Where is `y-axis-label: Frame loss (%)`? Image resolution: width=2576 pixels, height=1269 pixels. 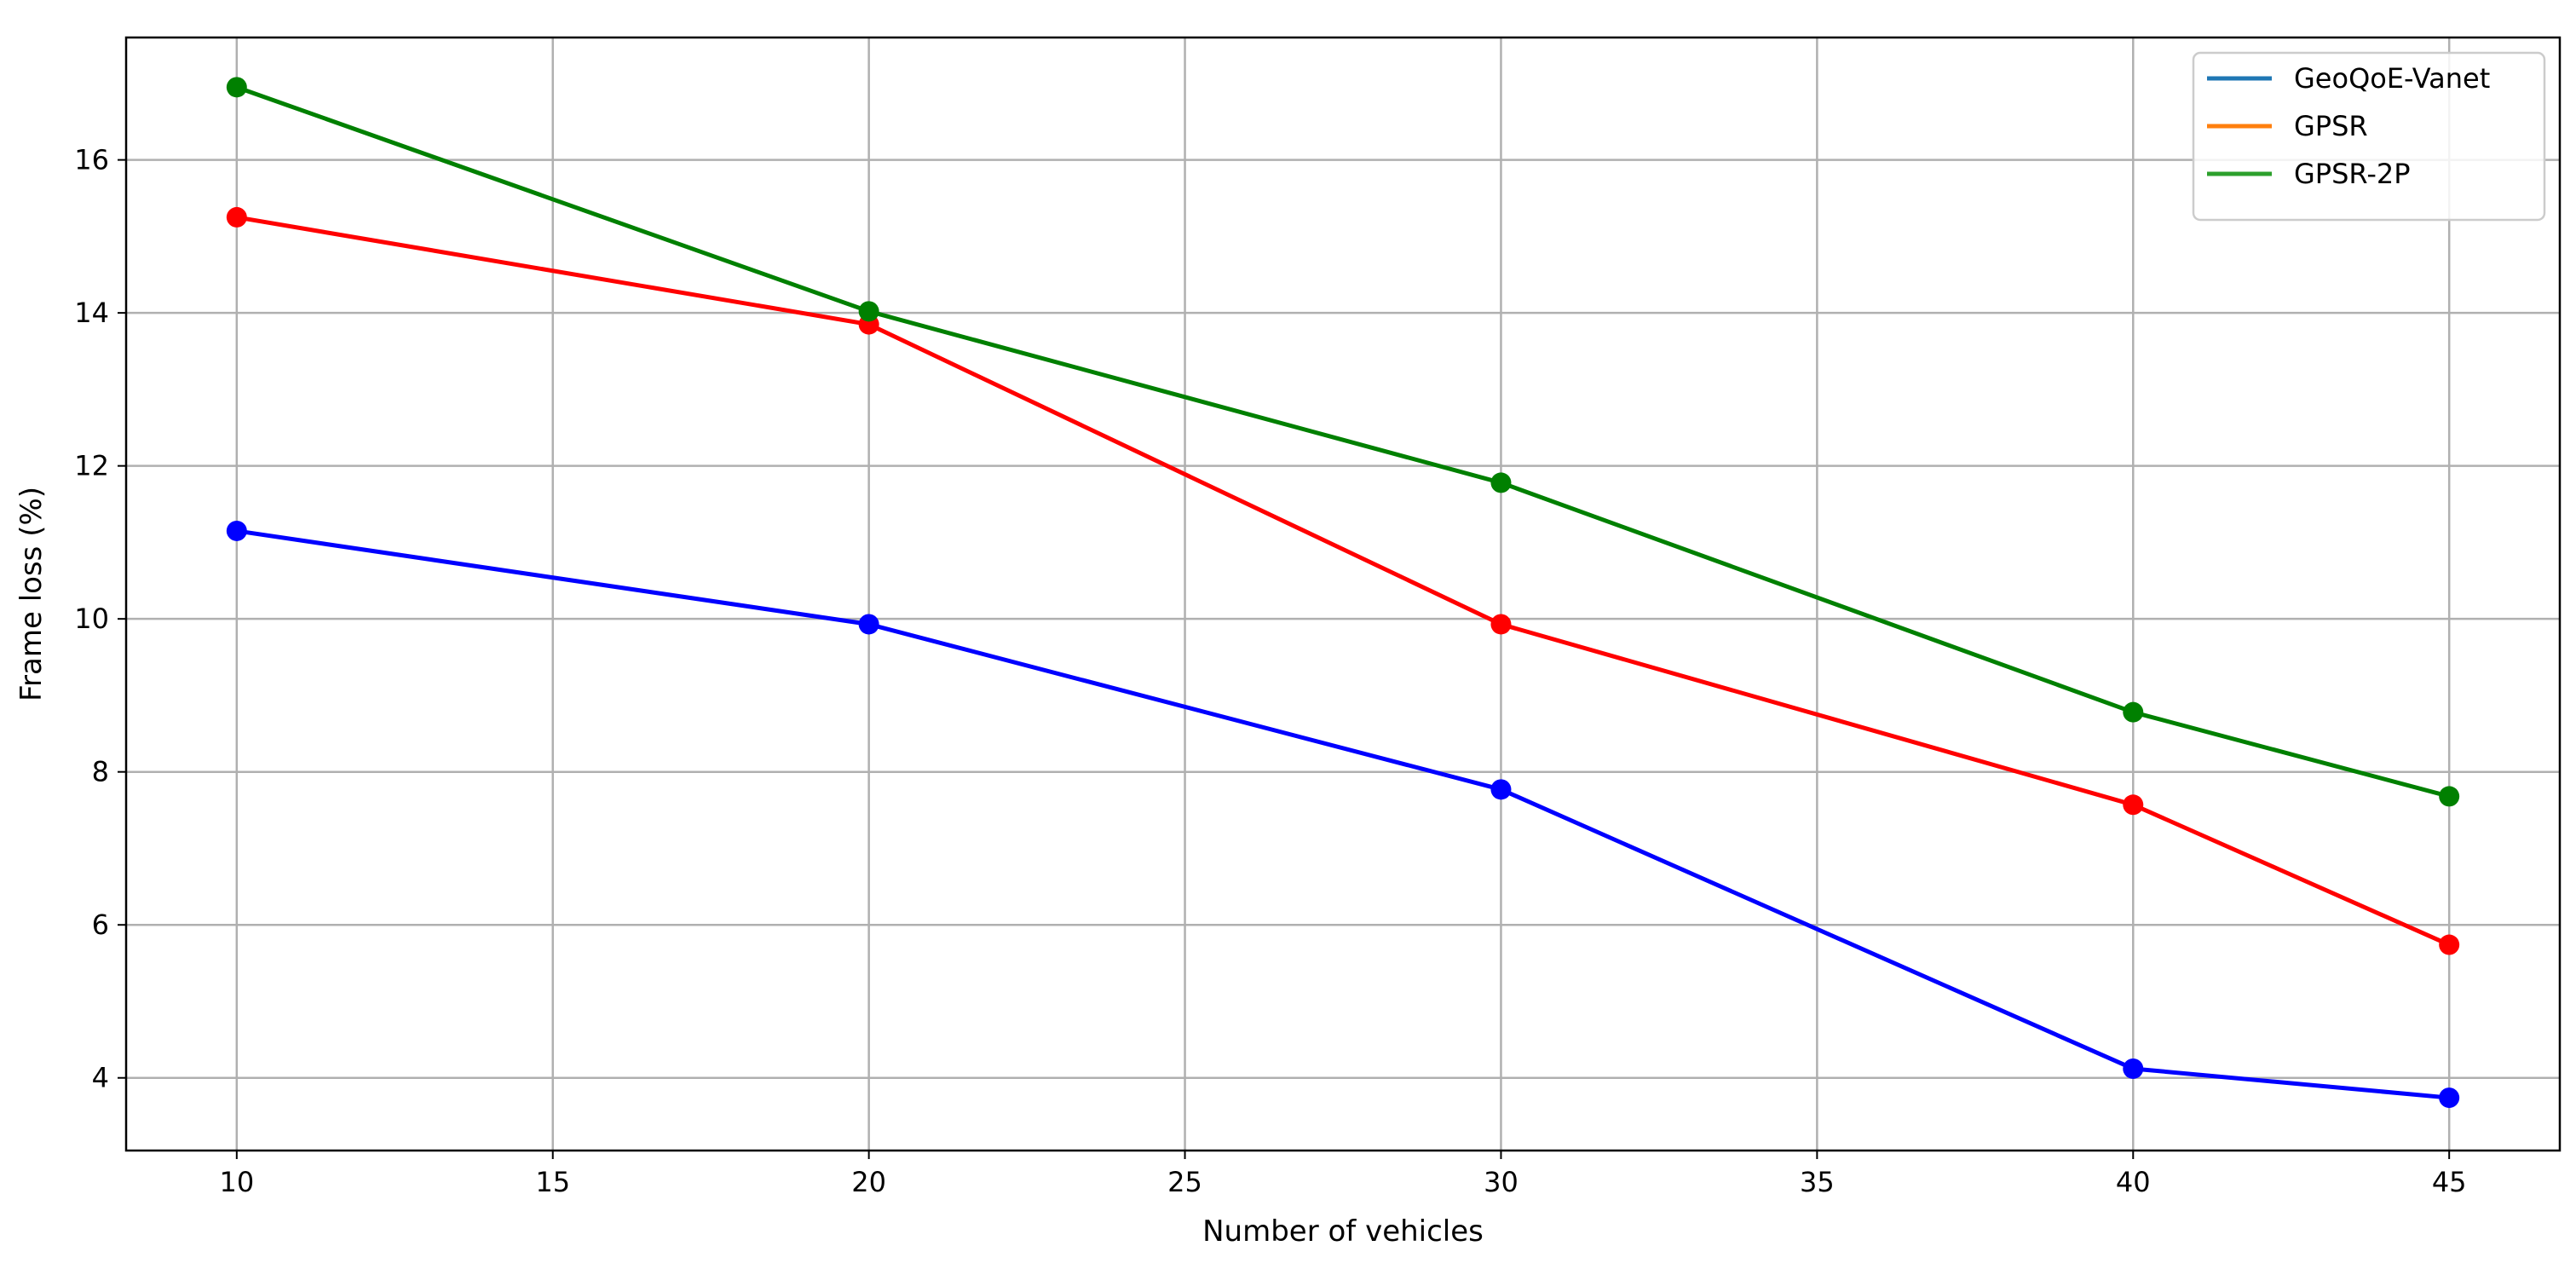
y-axis-label: Frame loss (%) is located at coordinates (31, 594).